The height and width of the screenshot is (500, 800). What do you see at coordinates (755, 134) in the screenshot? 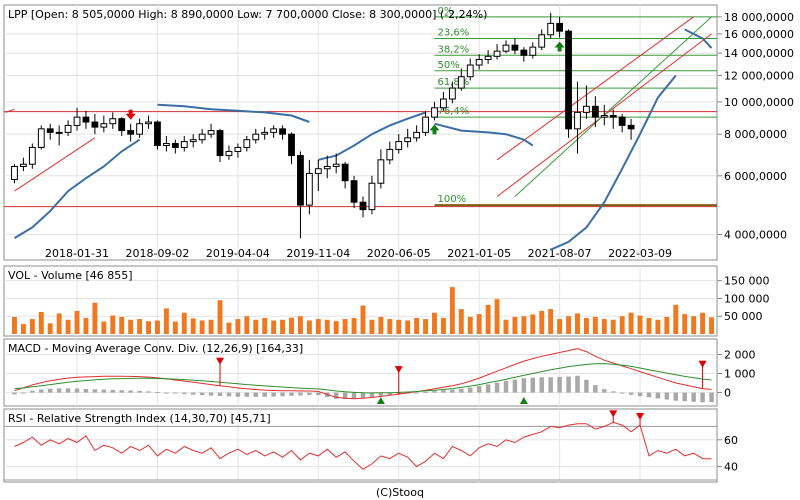
I see `y-tick-label: 8 000,0000` at bounding box center [755, 134].